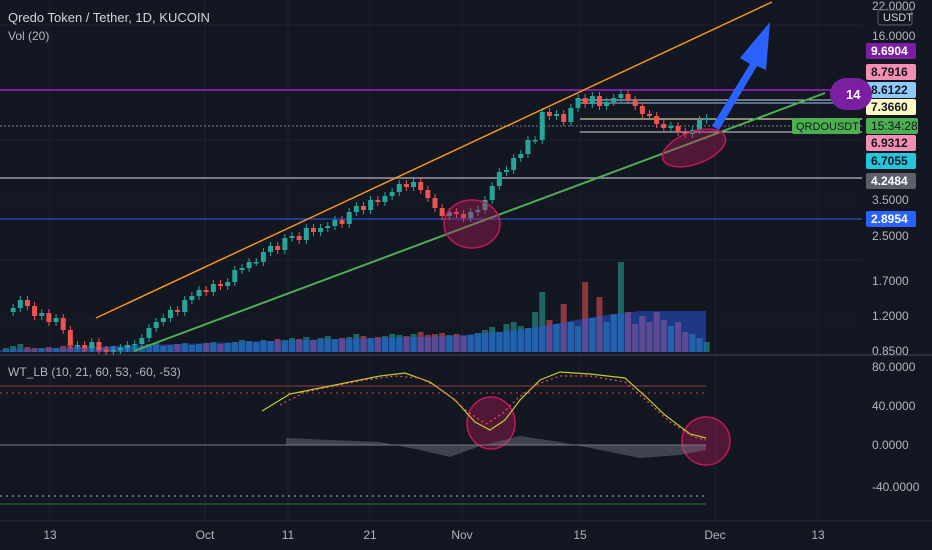  What do you see at coordinates (496, 447) in the screenshot?
I see `momentum-area` at bounding box center [496, 447].